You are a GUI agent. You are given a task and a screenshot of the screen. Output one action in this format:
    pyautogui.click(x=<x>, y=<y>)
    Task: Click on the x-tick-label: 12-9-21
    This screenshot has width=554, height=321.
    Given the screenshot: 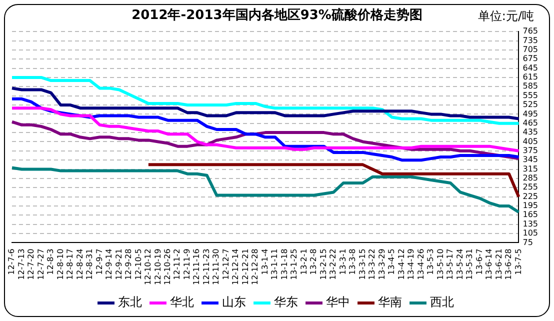 What is the action you would take?
    pyautogui.click(x=119, y=264)
    